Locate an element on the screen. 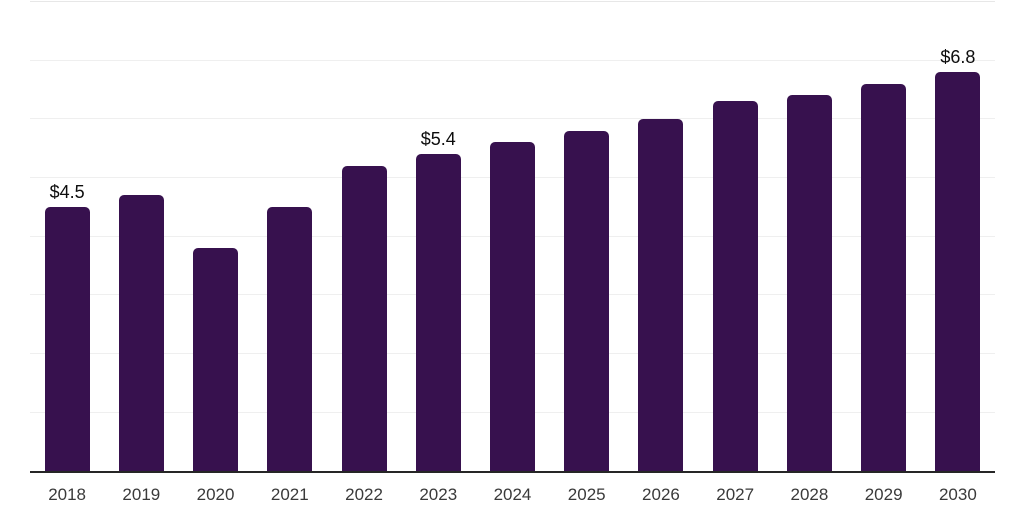  x-tick-label-2028: 2028 is located at coordinates (809, 494).